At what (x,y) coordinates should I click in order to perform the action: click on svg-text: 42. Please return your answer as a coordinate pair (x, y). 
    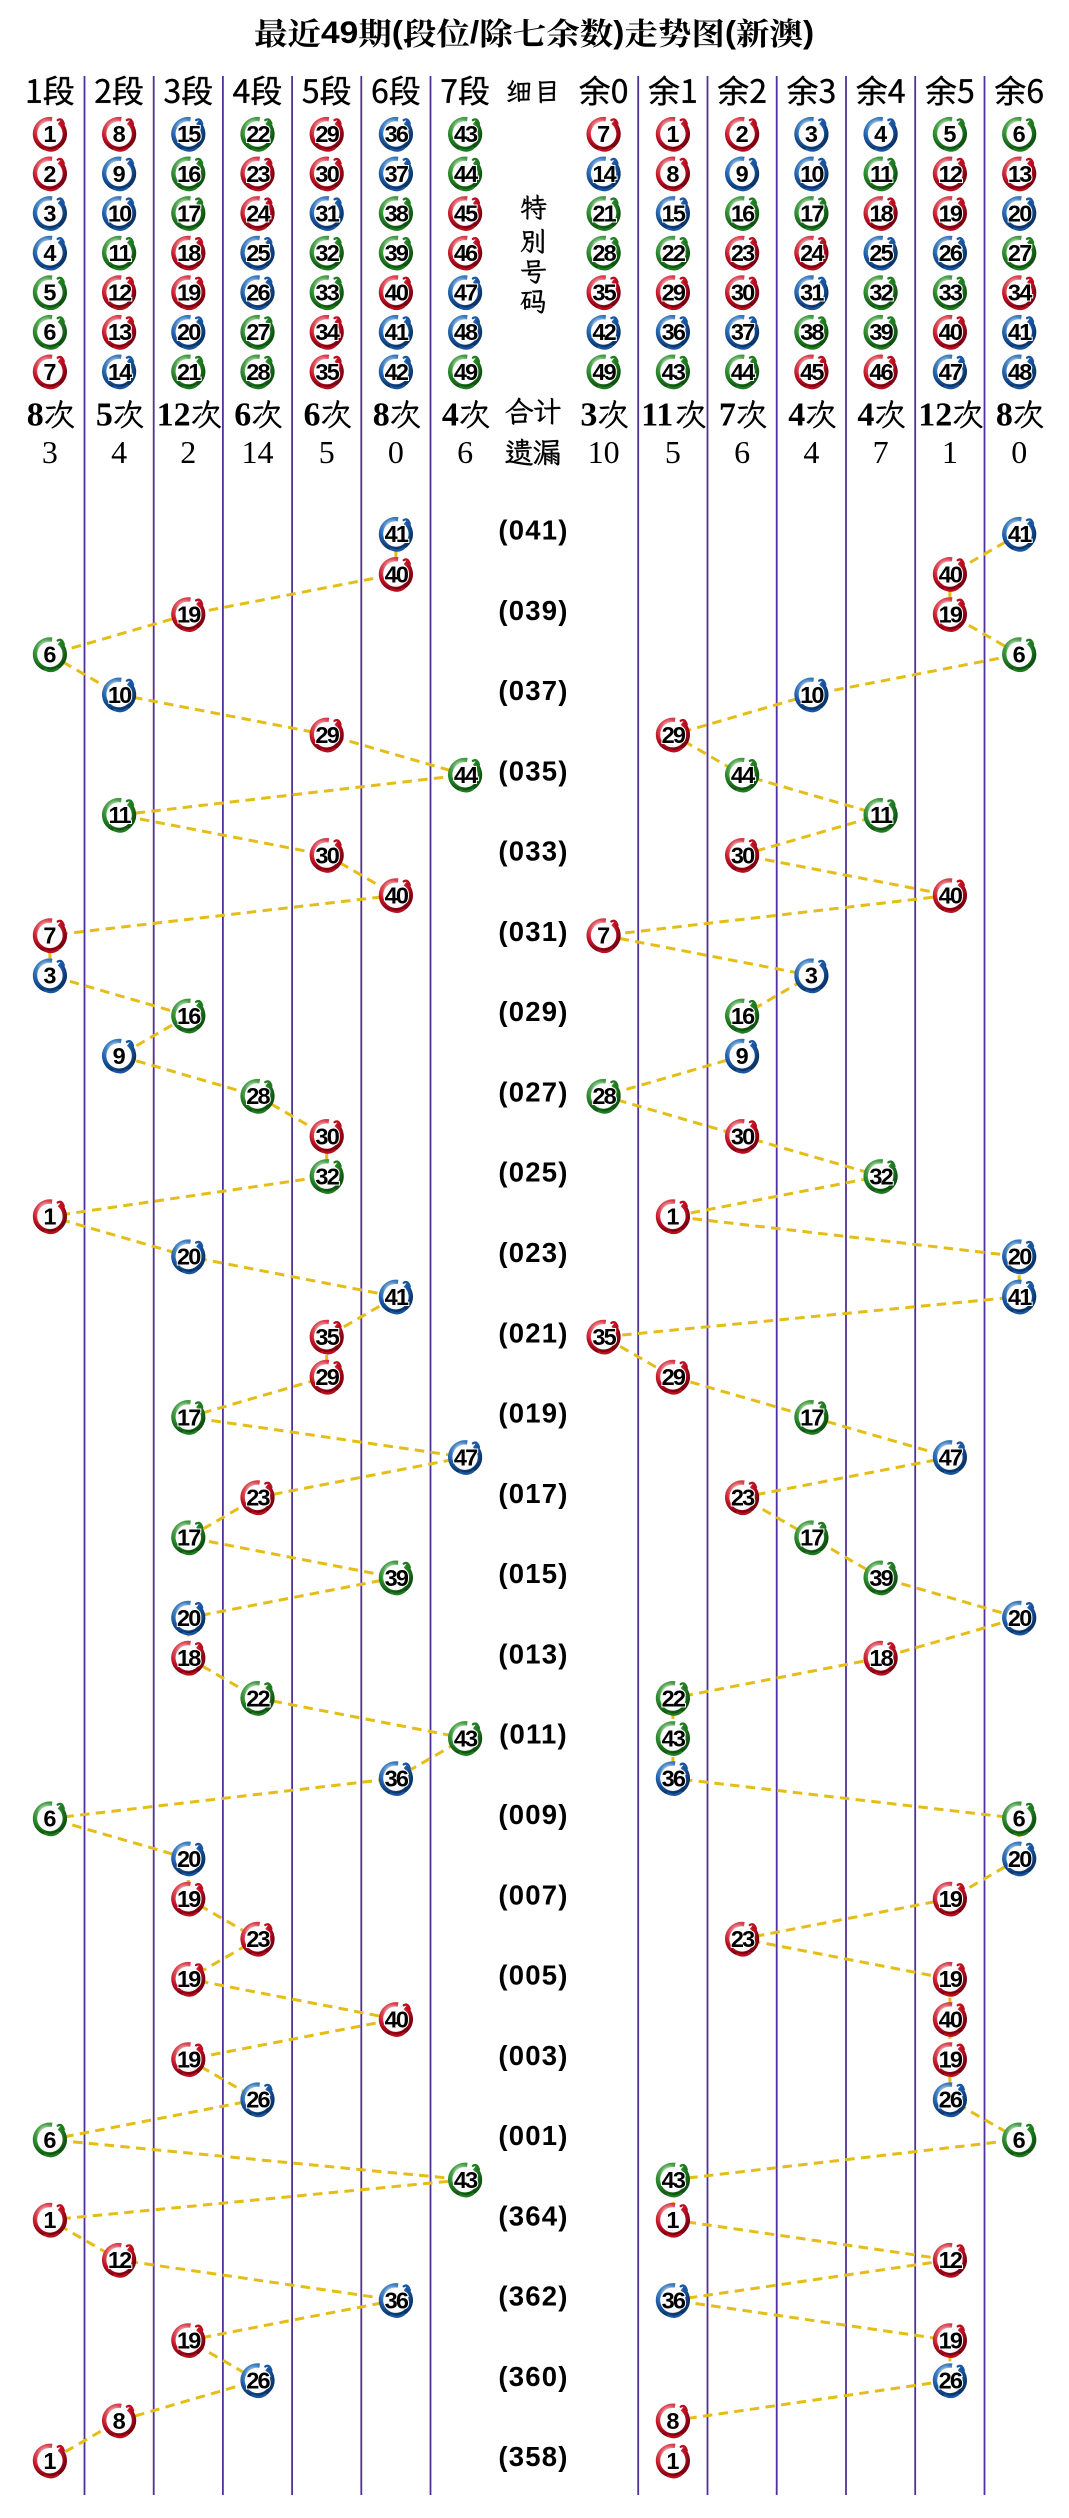
    Looking at the image, I should click on (397, 372).